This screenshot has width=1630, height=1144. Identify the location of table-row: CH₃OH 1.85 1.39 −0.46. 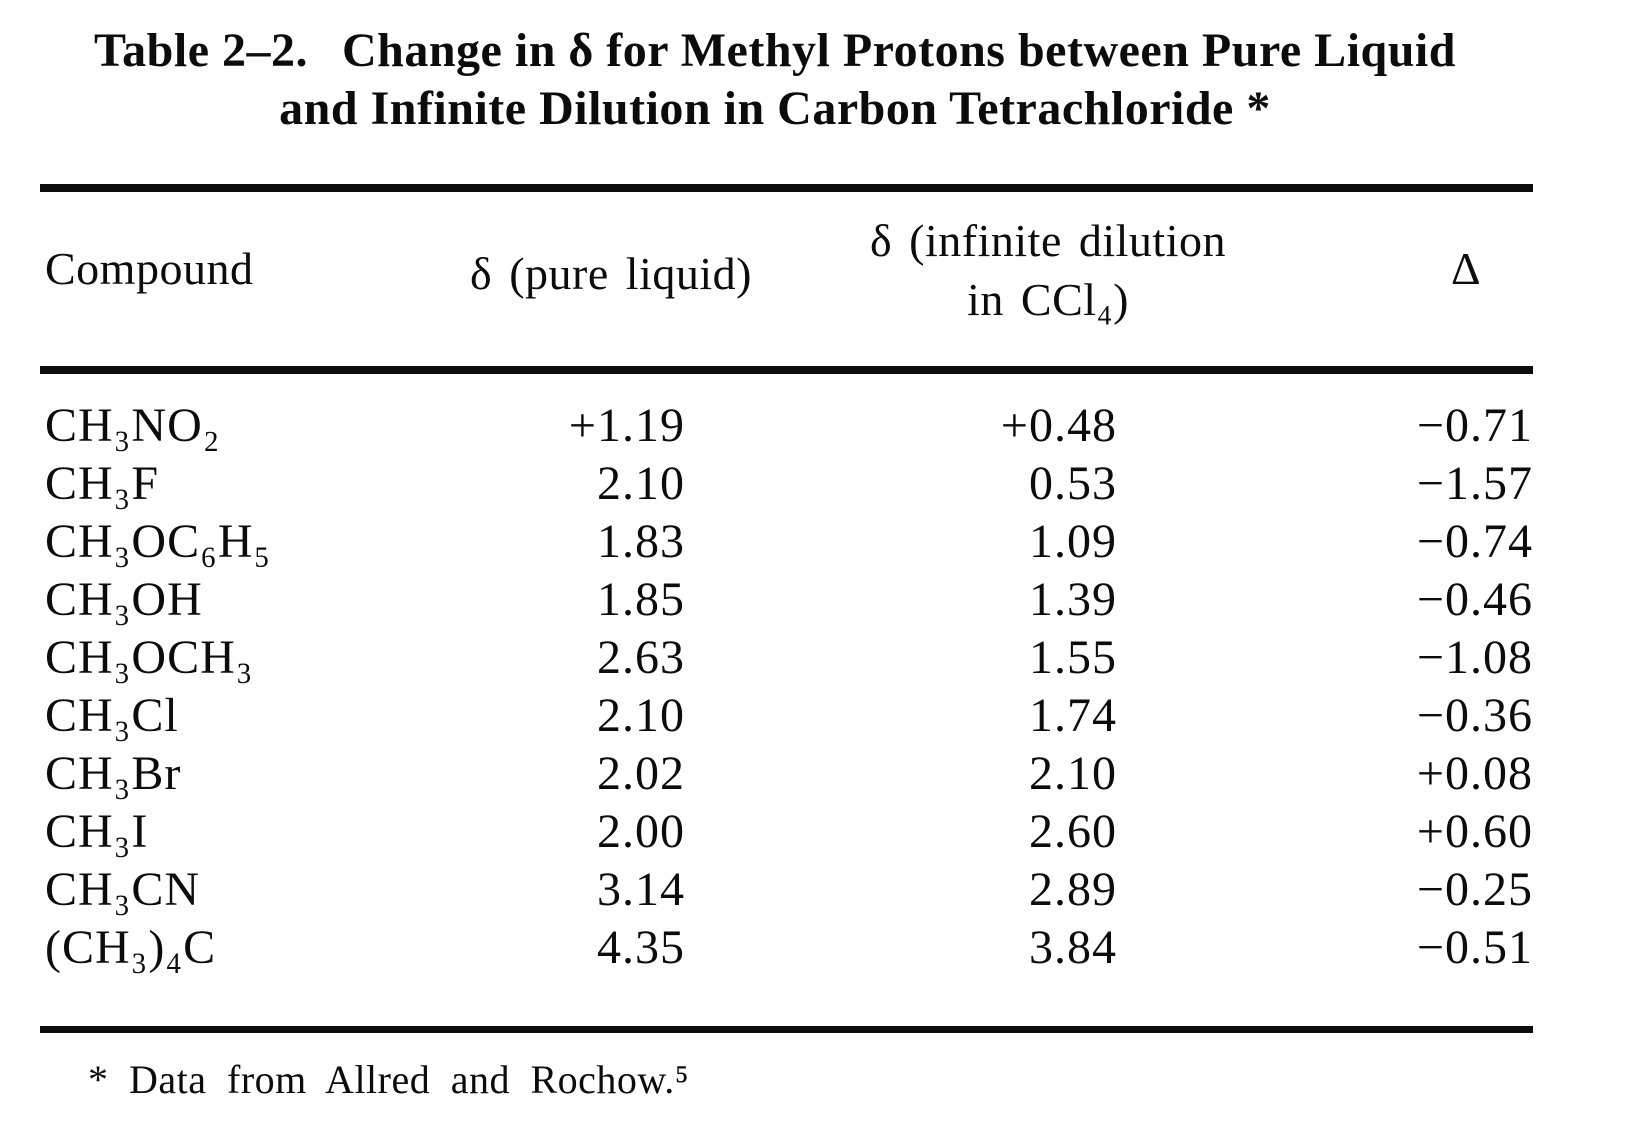
(786, 599).